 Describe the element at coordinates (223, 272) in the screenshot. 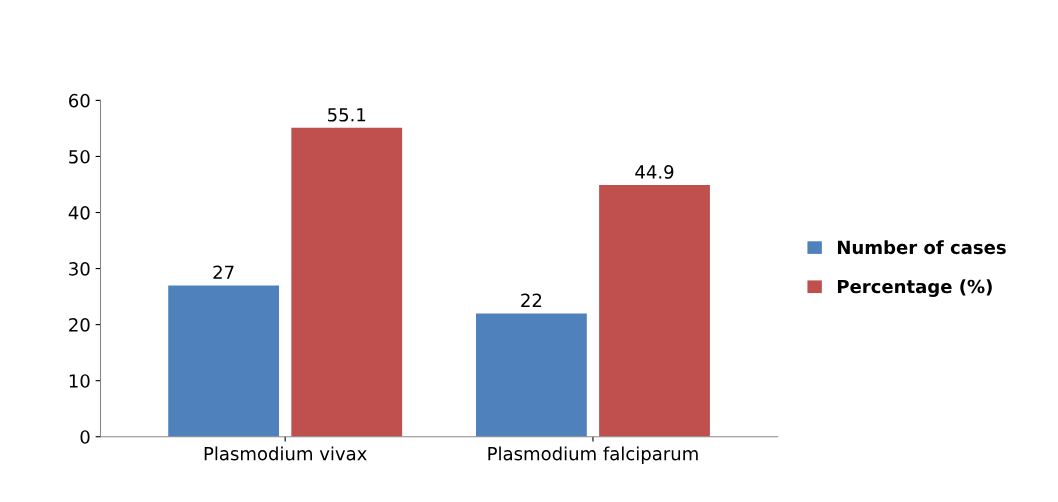

I see `data-label: 27` at that location.